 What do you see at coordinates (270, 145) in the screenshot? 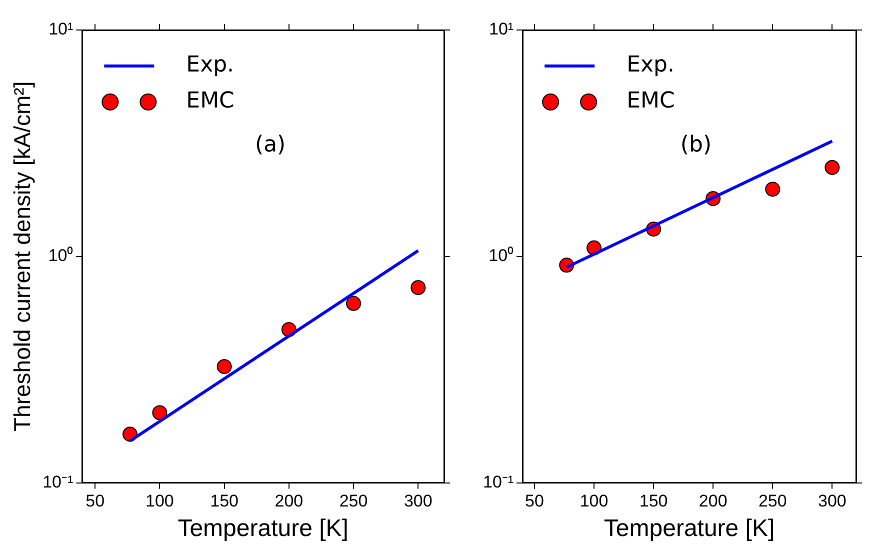
I see `annotation: (a)` at bounding box center [270, 145].